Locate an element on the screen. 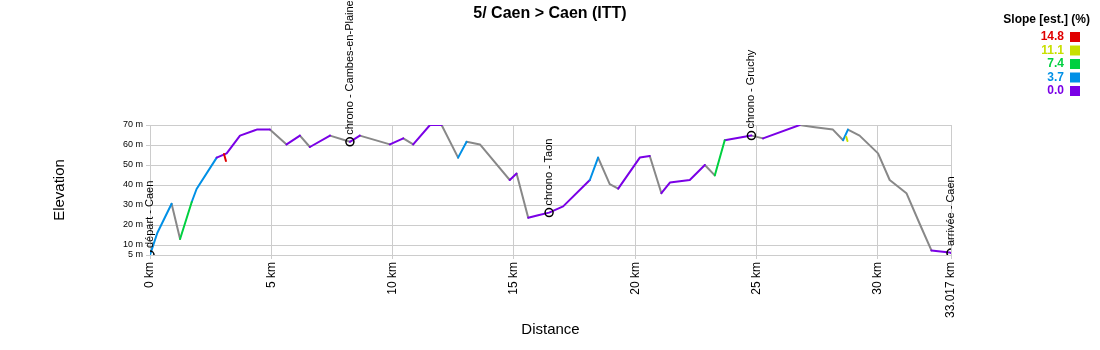 The image size is (1100, 350). annotation: arrivée - Caen is located at coordinates (950, 211).